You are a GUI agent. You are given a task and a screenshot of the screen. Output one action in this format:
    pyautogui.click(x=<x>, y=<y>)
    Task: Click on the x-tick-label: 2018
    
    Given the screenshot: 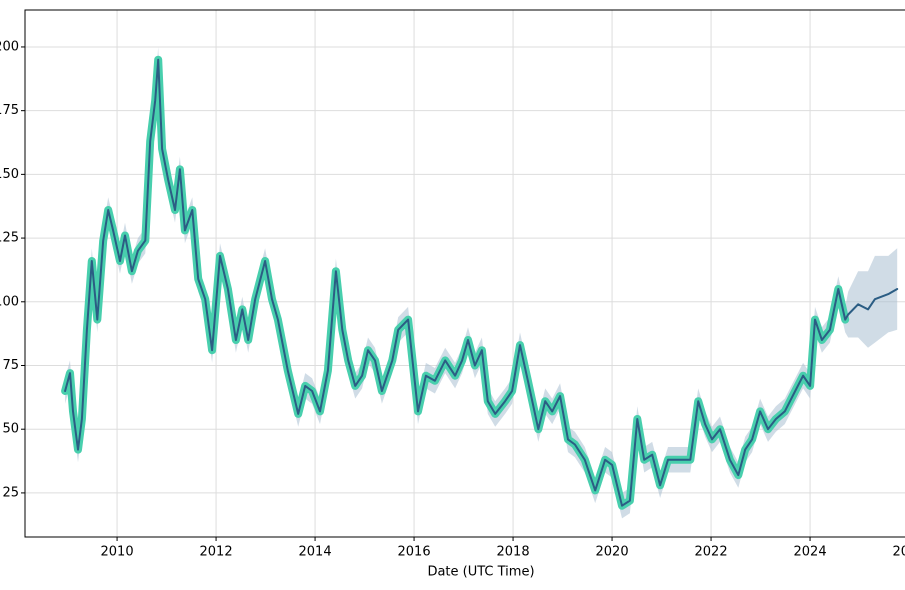 What is the action you would take?
    pyautogui.click(x=513, y=552)
    